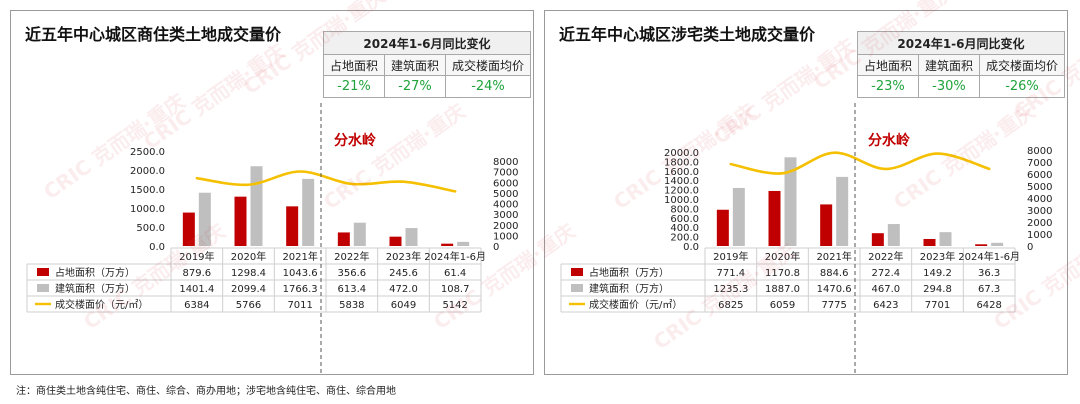 The width and height of the screenshot is (1080, 404). I want to click on y-left-tick-label: 2500.0, so click(147, 152).